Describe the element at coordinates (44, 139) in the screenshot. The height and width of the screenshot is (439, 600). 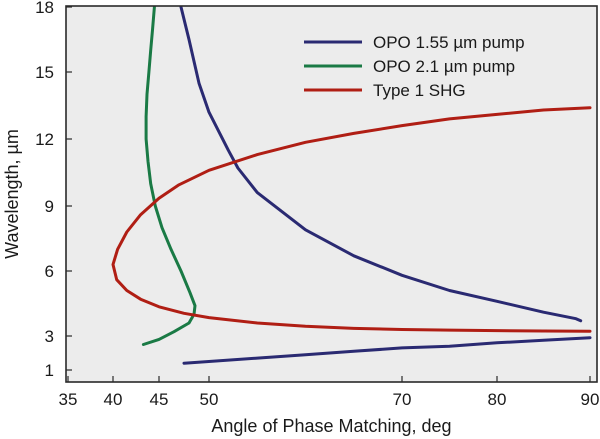
I see `y-tick-label: 12` at that location.